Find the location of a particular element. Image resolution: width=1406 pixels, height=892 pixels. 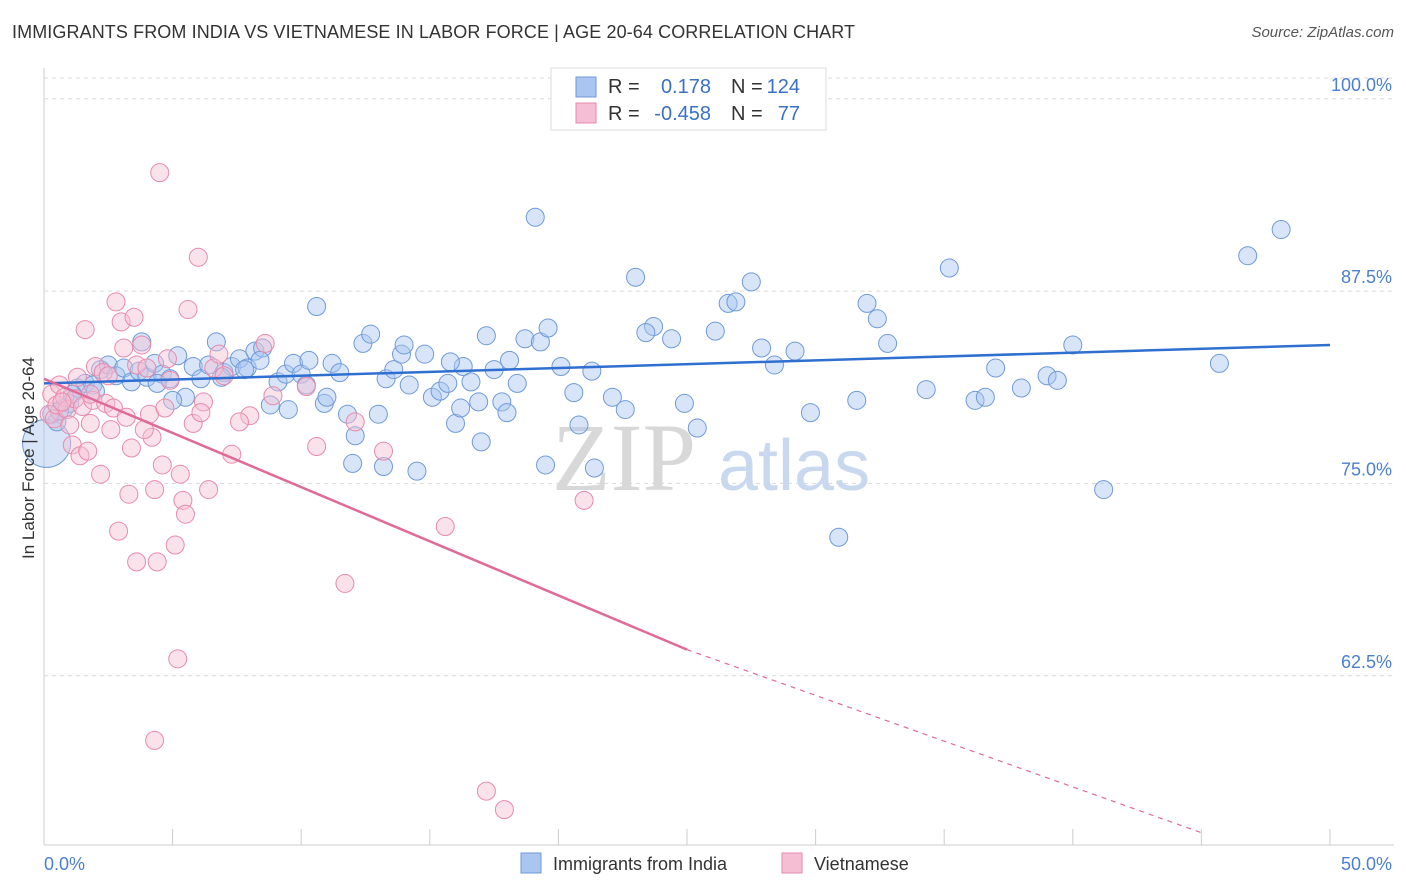

watermark-atlas: atlas is located at coordinates (794, 466).